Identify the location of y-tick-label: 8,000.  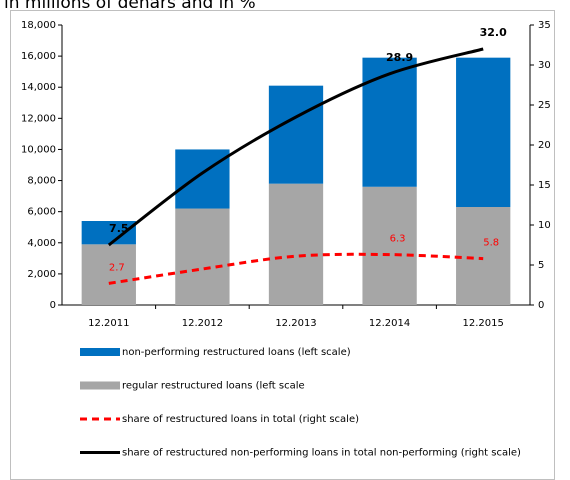
(41, 181).